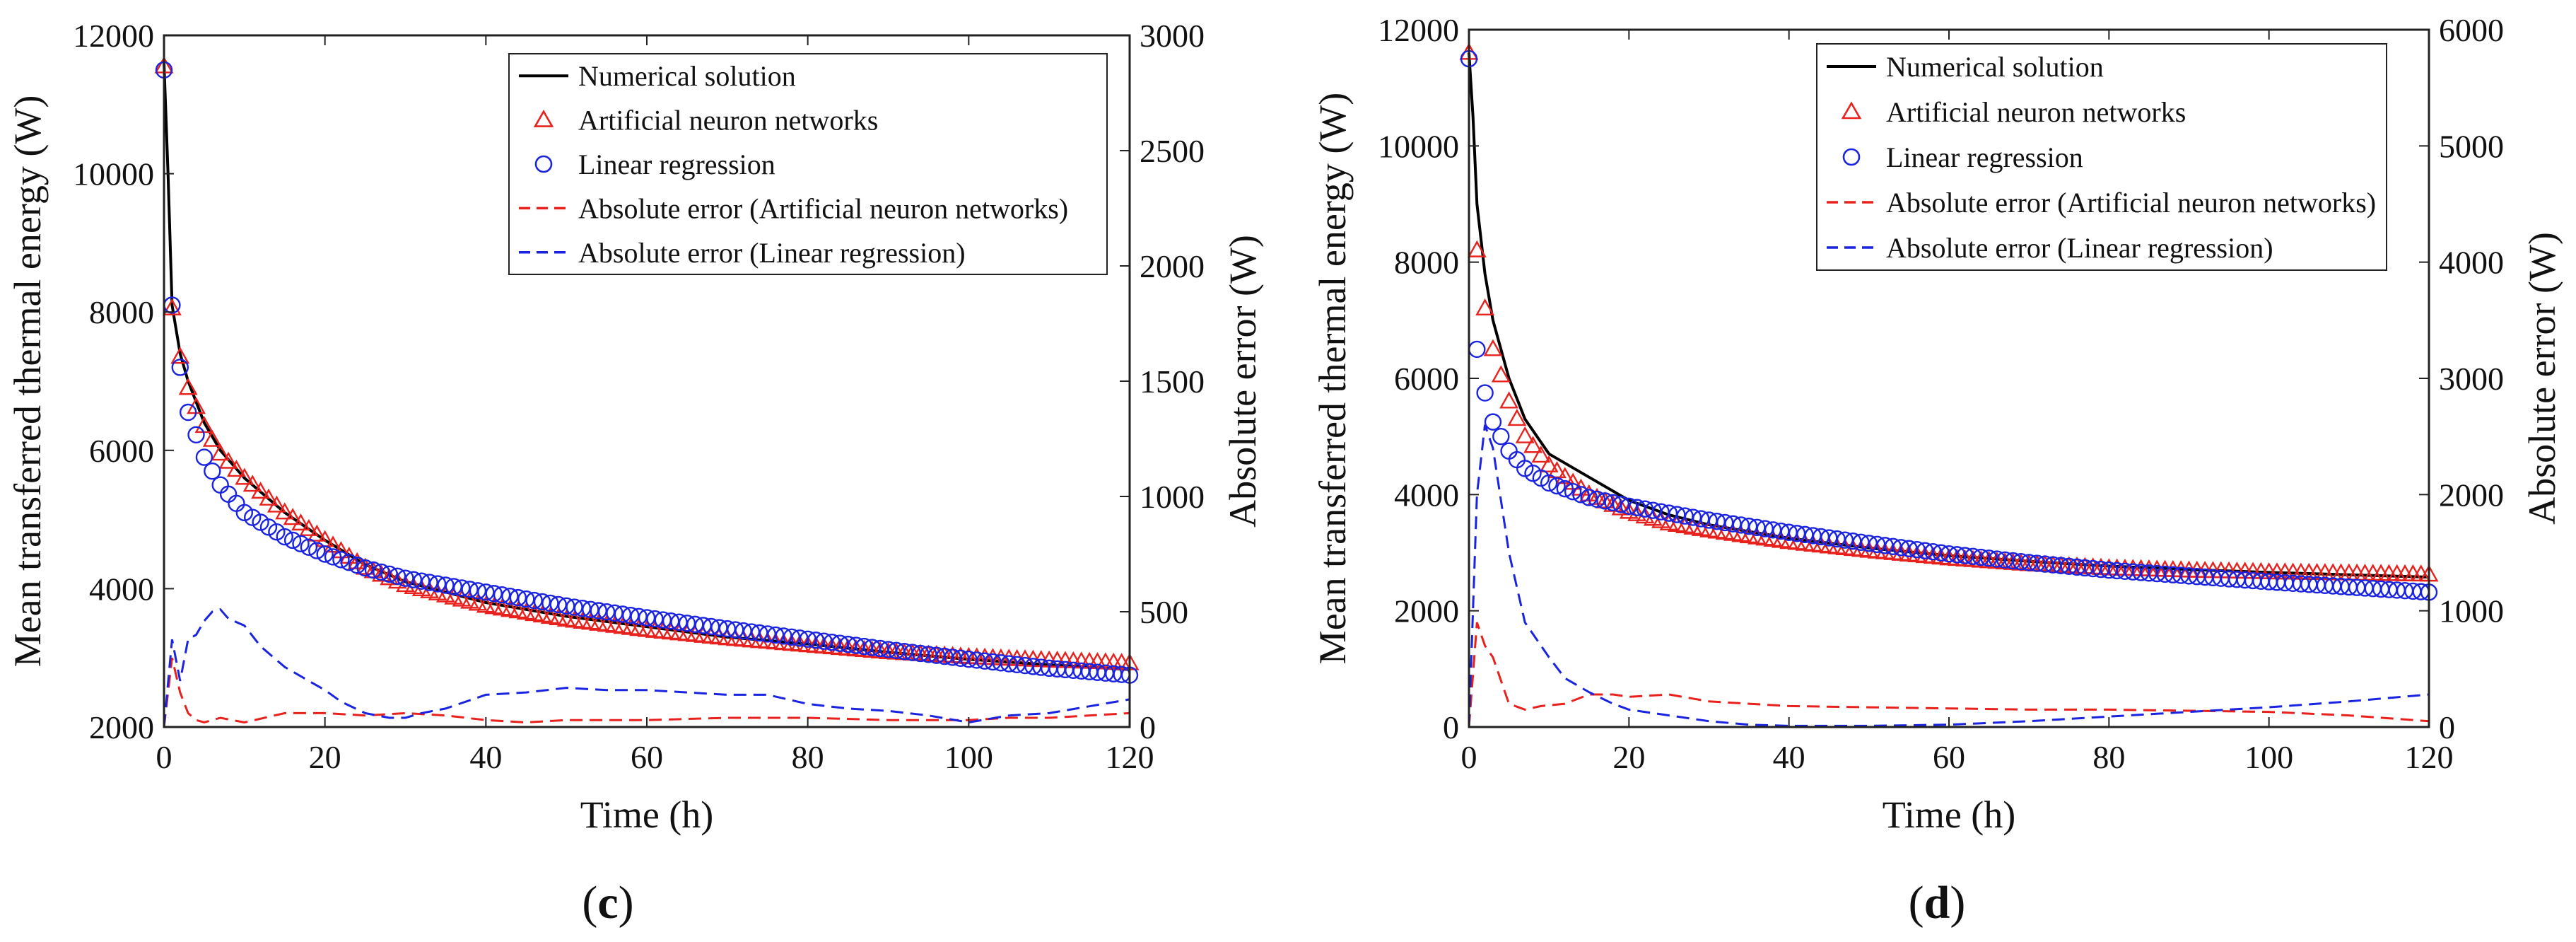 This screenshot has width=2576, height=942. What do you see at coordinates (2447, 727) in the screenshot?
I see `panel-d-ytick-right-label: 0` at bounding box center [2447, 727].